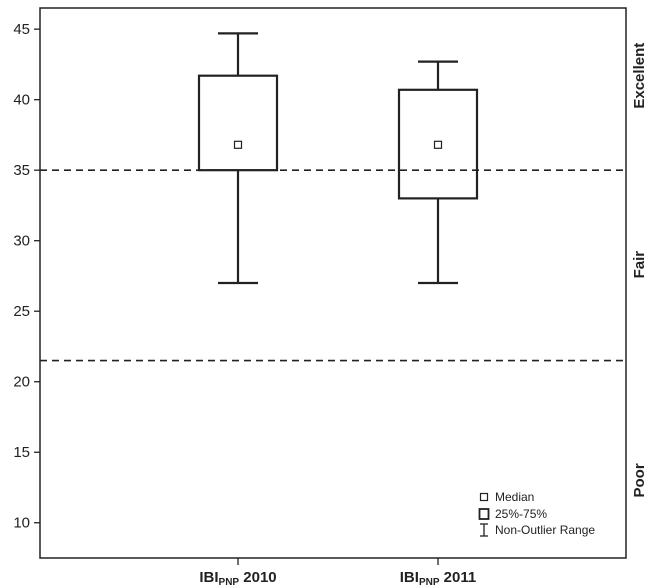 The image size is (652, 587). I want to click on legend-median-symbol, so click(484, 497).